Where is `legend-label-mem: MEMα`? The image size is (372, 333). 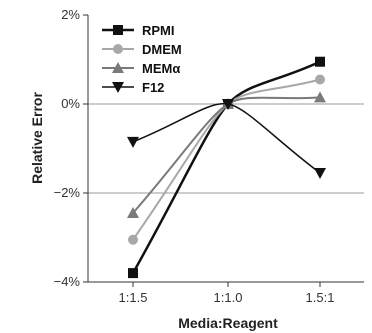 legend-label-mem: MEMα is located at coordinates (161, 68).